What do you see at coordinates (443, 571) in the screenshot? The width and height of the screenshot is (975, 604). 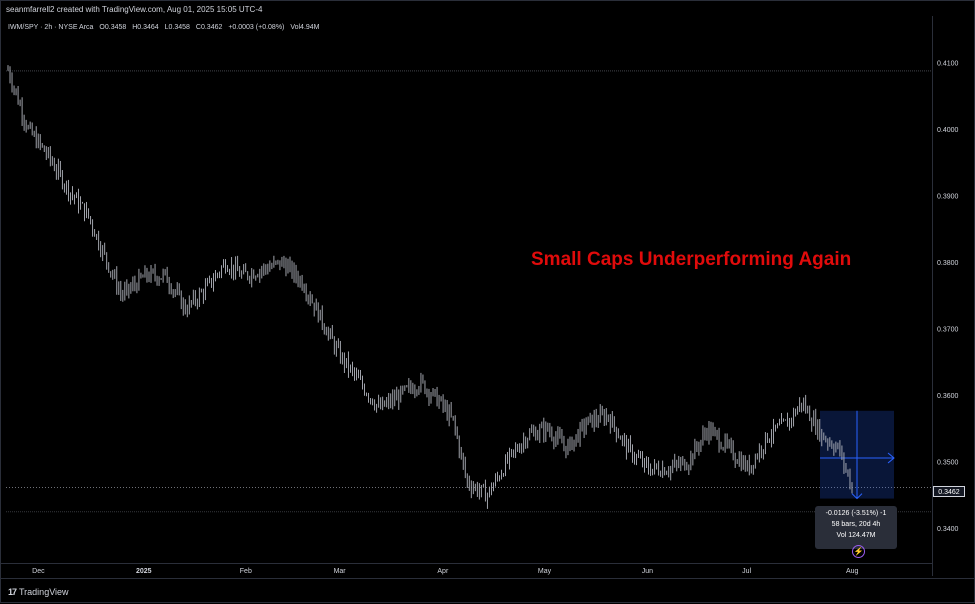 I see `x-tick-label: Apr` at bounding box center [443, 571].